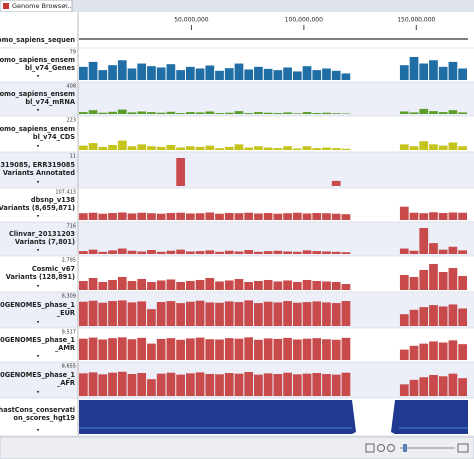 The image size is (474, 459). What do you see at coordinates (73, 157) in the screenshot?
I see `track-max: 11` at bounding box center [73, 157].